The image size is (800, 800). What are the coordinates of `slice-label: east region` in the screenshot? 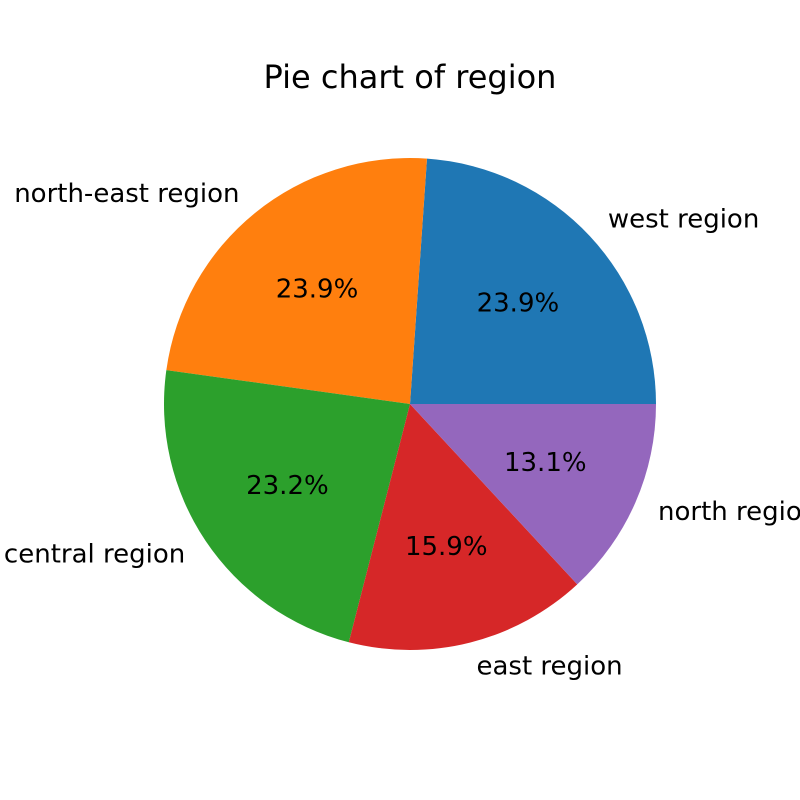 It's located at (549, 666).